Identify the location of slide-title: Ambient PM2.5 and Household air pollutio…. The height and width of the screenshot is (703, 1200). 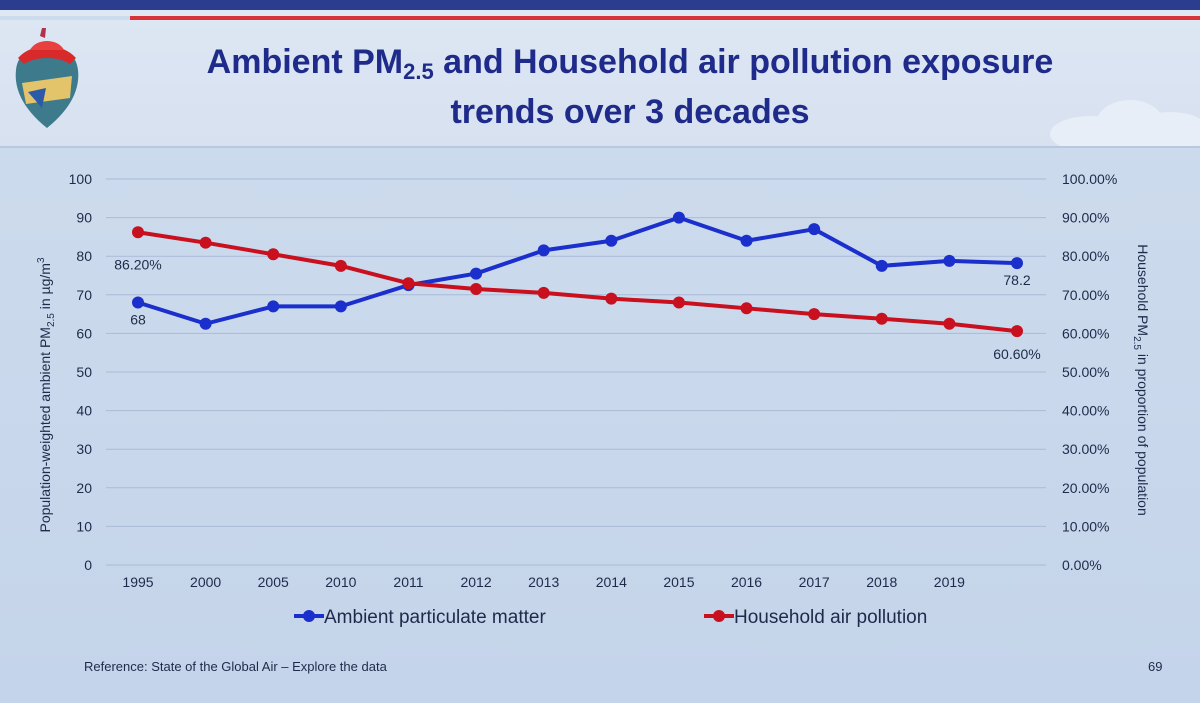
(630, 87).